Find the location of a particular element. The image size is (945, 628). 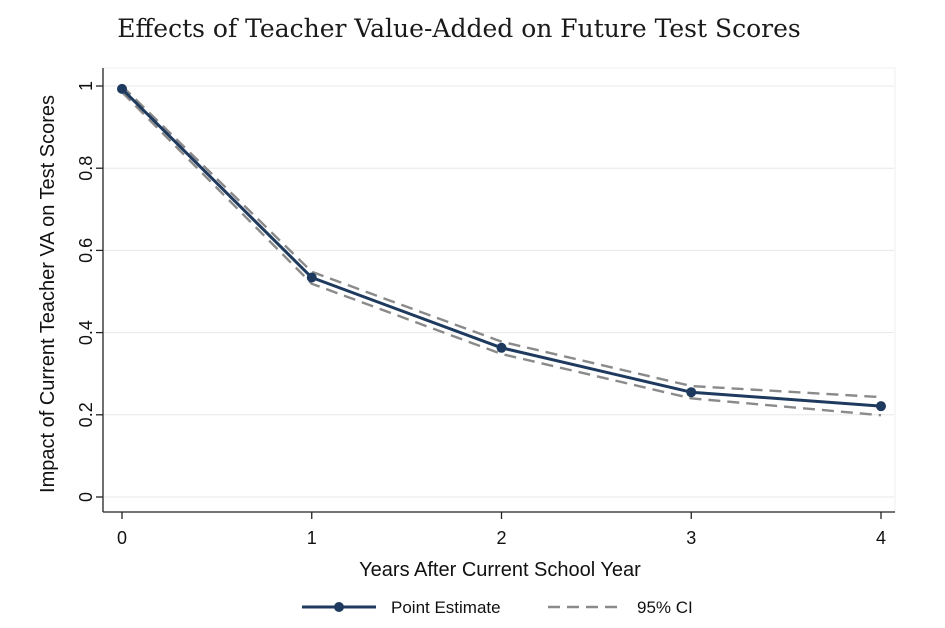

x-tick-label: 0 is located at coordinates (122, 538).